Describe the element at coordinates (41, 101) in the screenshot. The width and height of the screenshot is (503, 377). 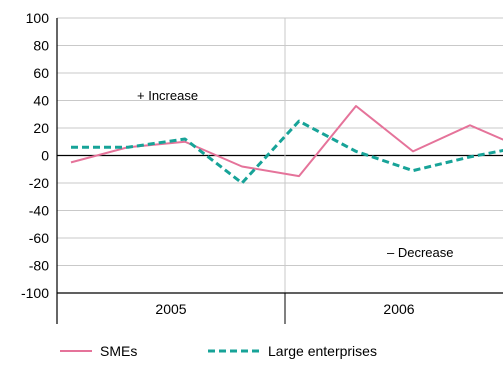
I see `y-tick-label: 40` at that location.